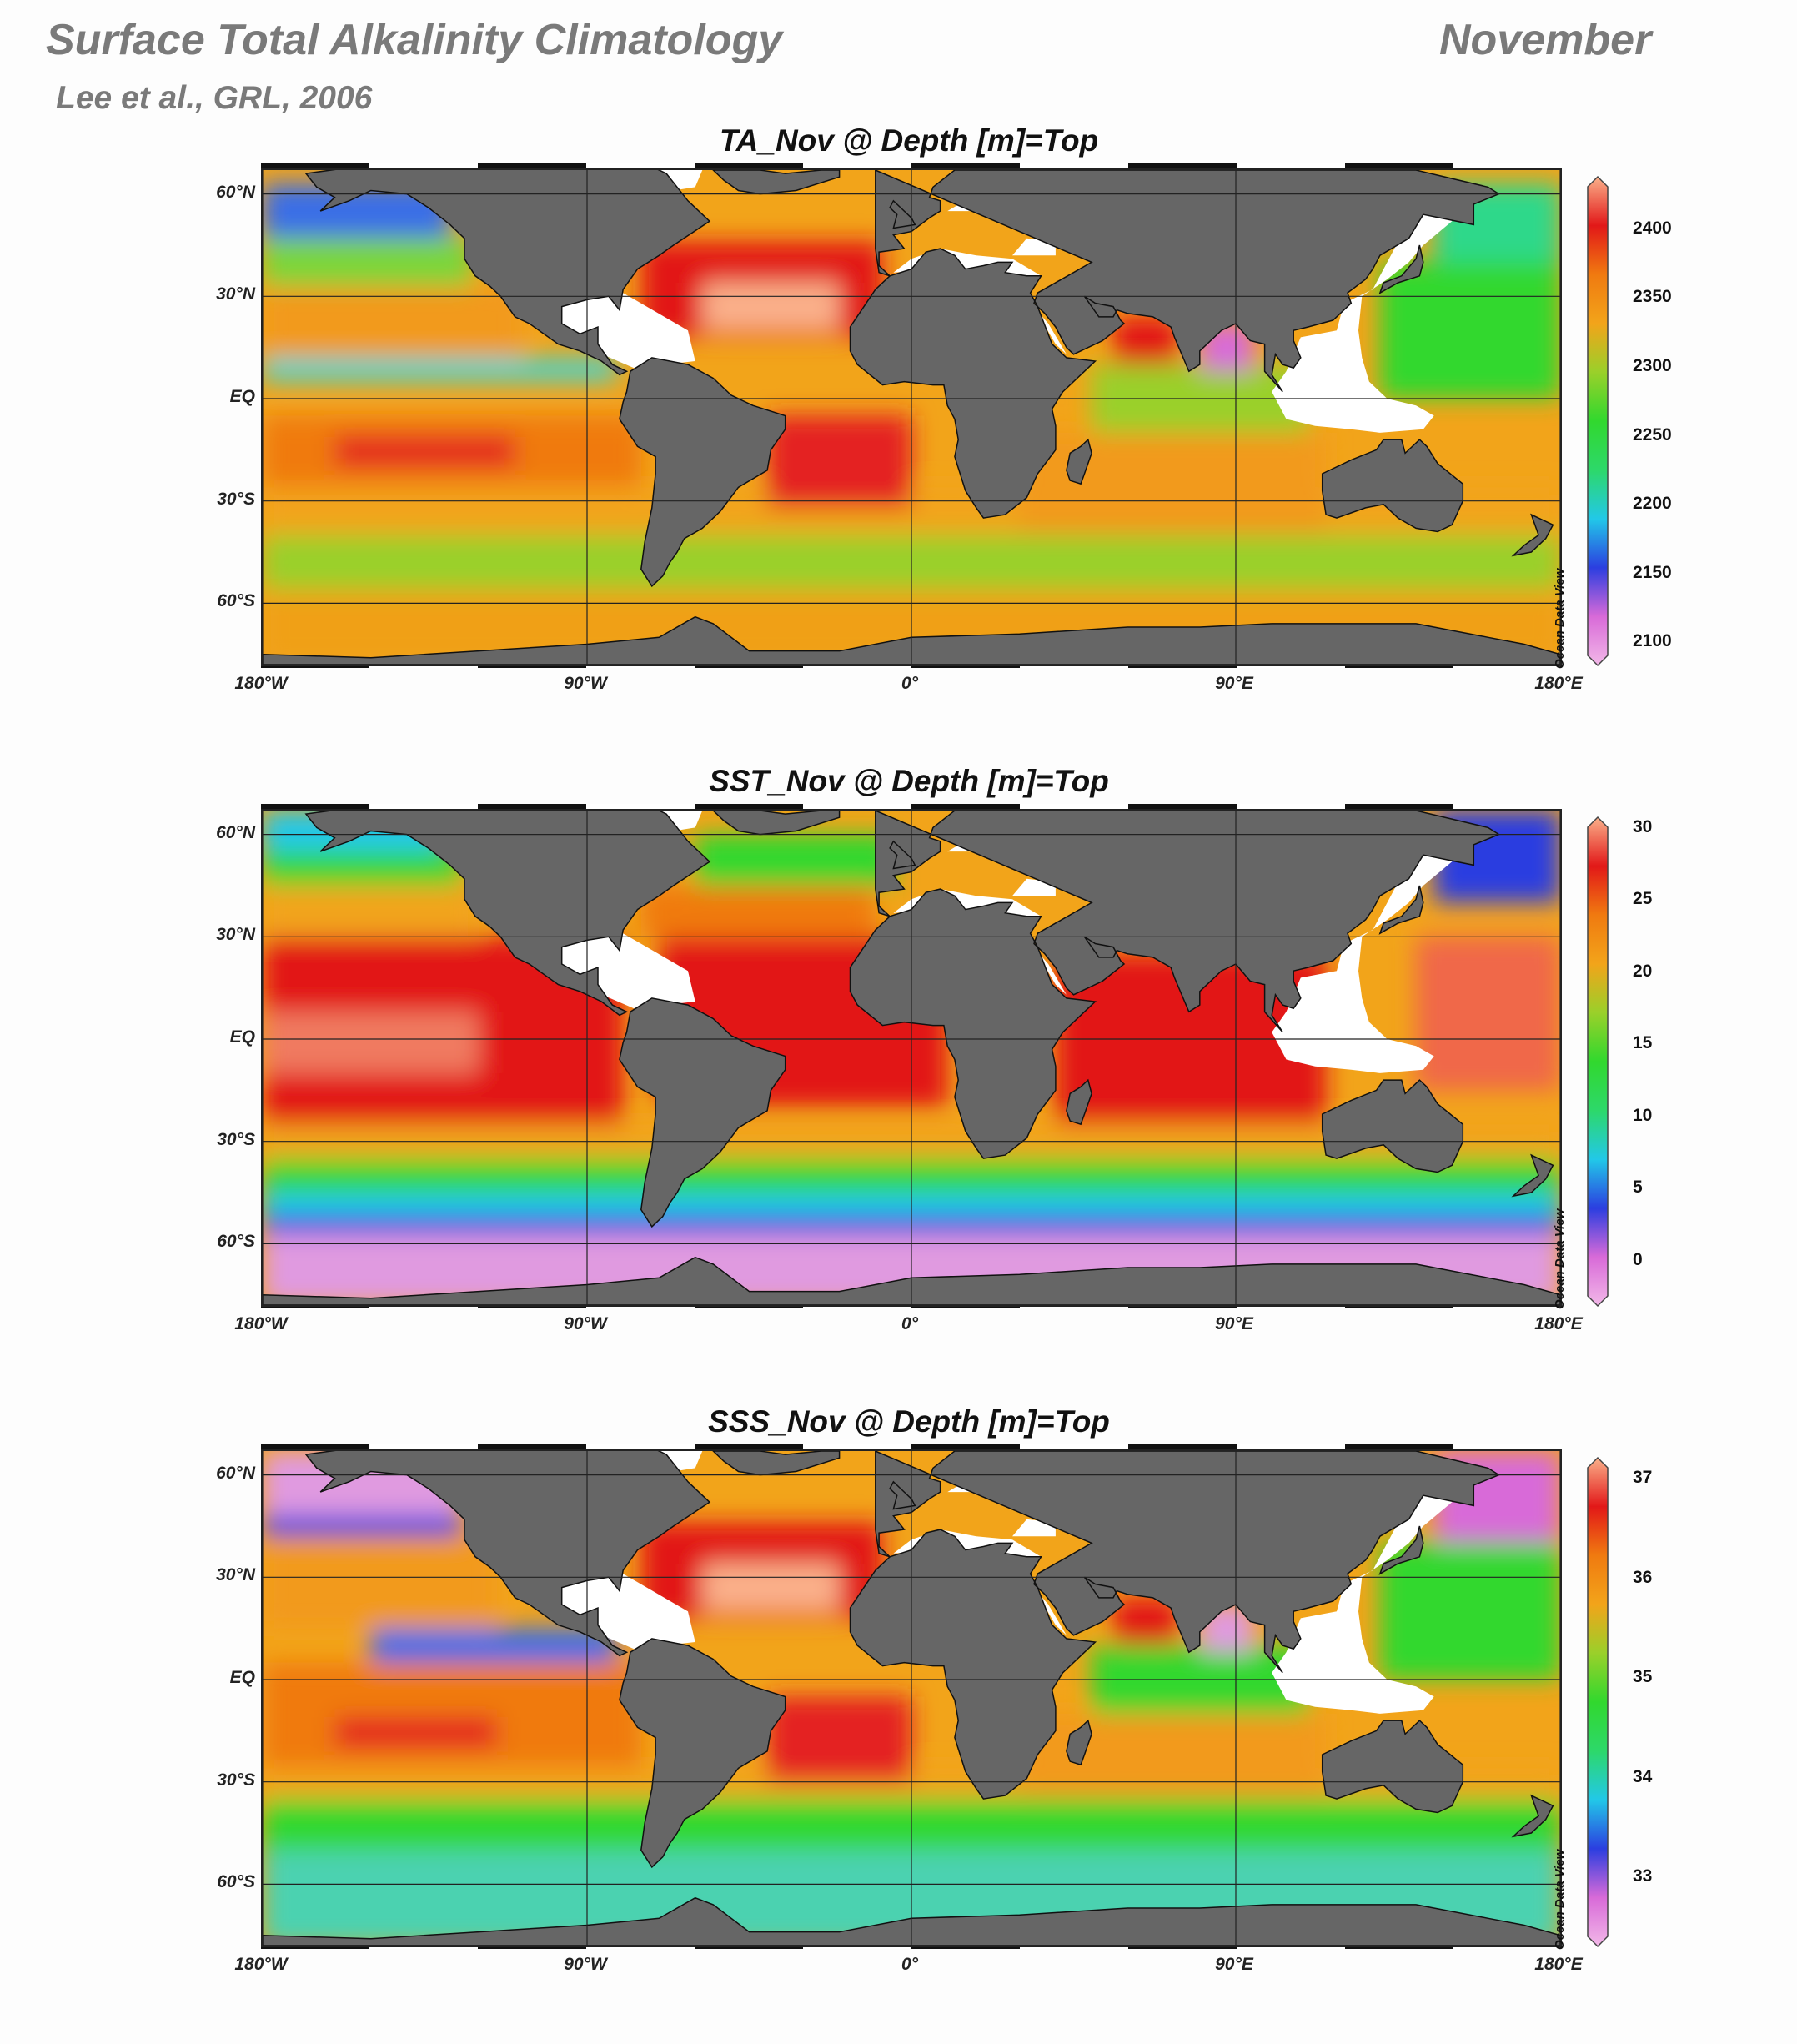 This screenshot has height=2044, width=1797. I want to click on sss-colorbar, so click(1598, 1702).